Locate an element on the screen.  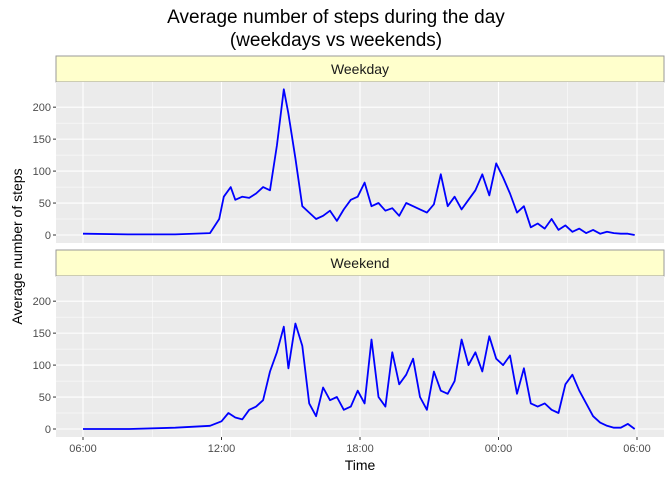
facet-strip is located at coordinates (360, 69).